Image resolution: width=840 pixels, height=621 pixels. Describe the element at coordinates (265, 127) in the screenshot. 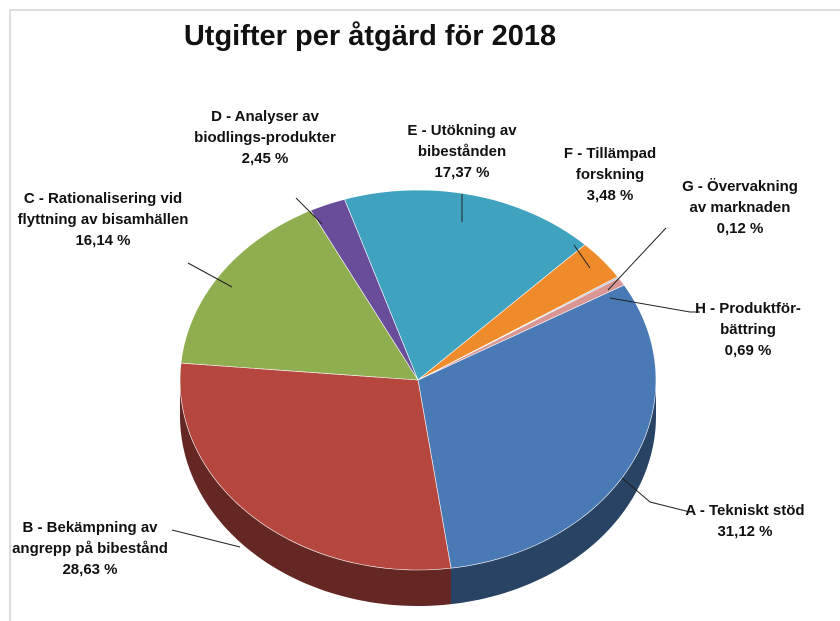

I see `slice-label: D - Analyser av biodlings-produkter` at that location.